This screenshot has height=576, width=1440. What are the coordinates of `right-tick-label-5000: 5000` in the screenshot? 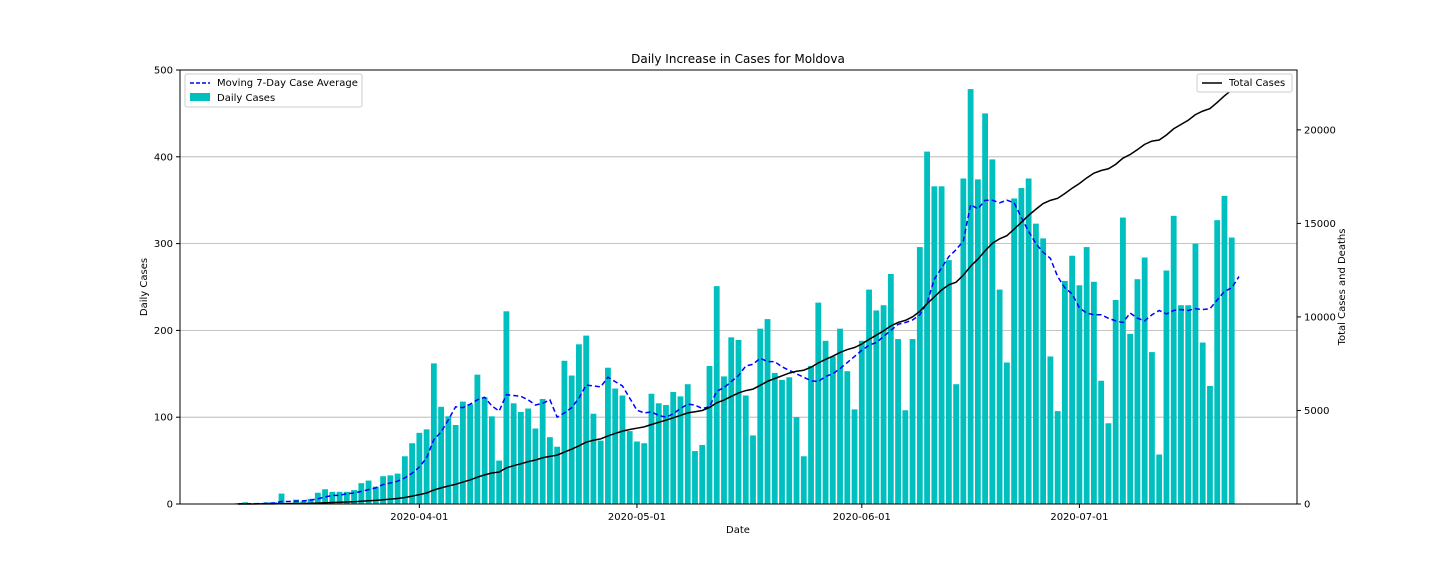 It's located at (1316, 411).